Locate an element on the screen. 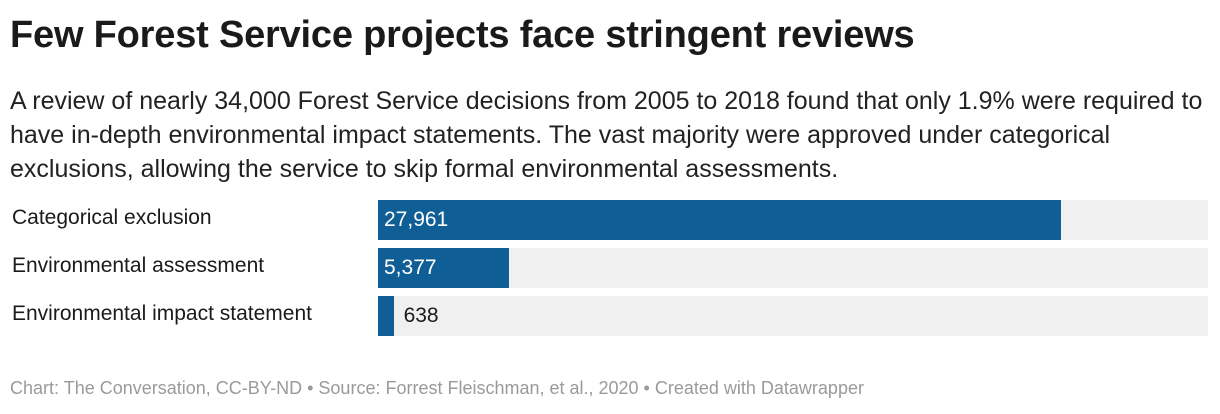  bar-row: Environmental impact statement 638 is located at coordinates (610, 315).